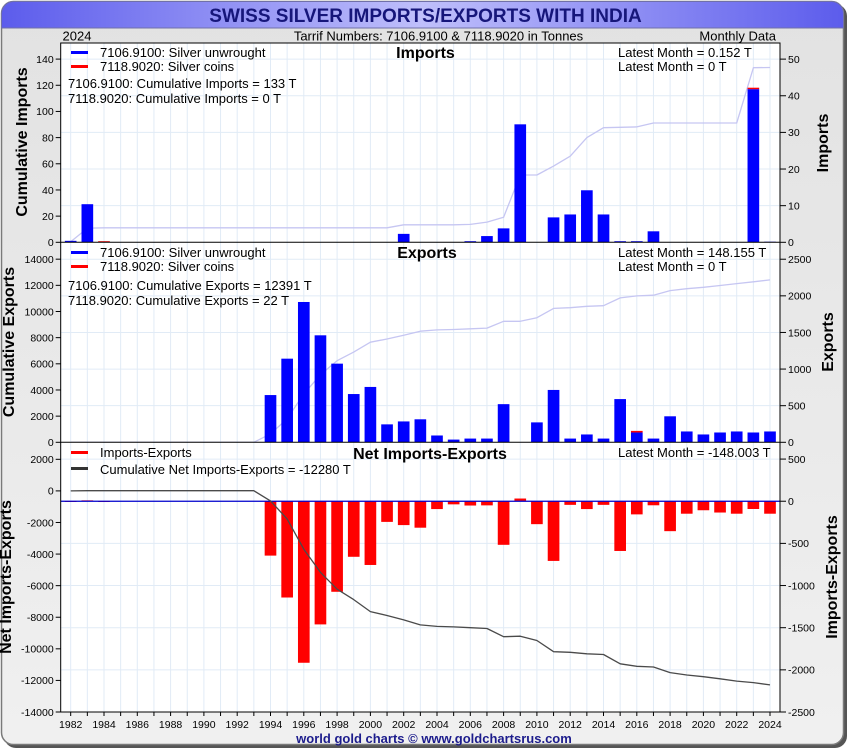 This screenshot has height=750, width=850. I want to click on y-tick-label-left: 80, so click(48, 138).